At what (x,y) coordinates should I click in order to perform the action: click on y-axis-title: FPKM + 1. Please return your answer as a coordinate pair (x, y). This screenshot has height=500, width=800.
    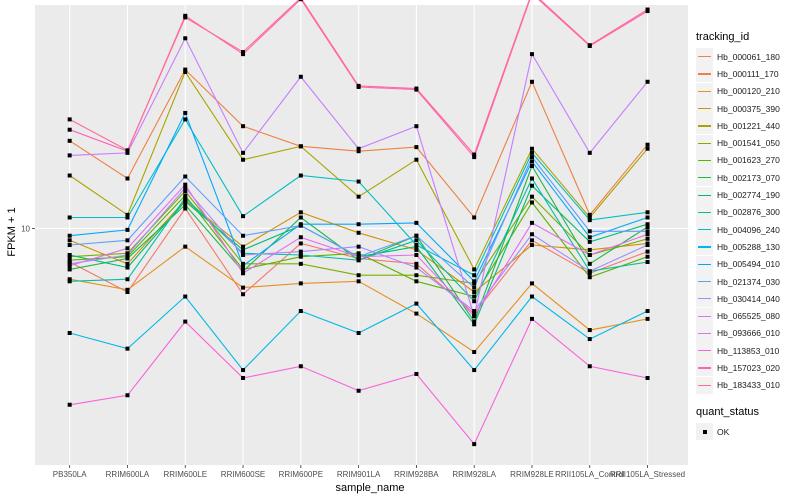
    Looking at the image, I should click on (12, 232).